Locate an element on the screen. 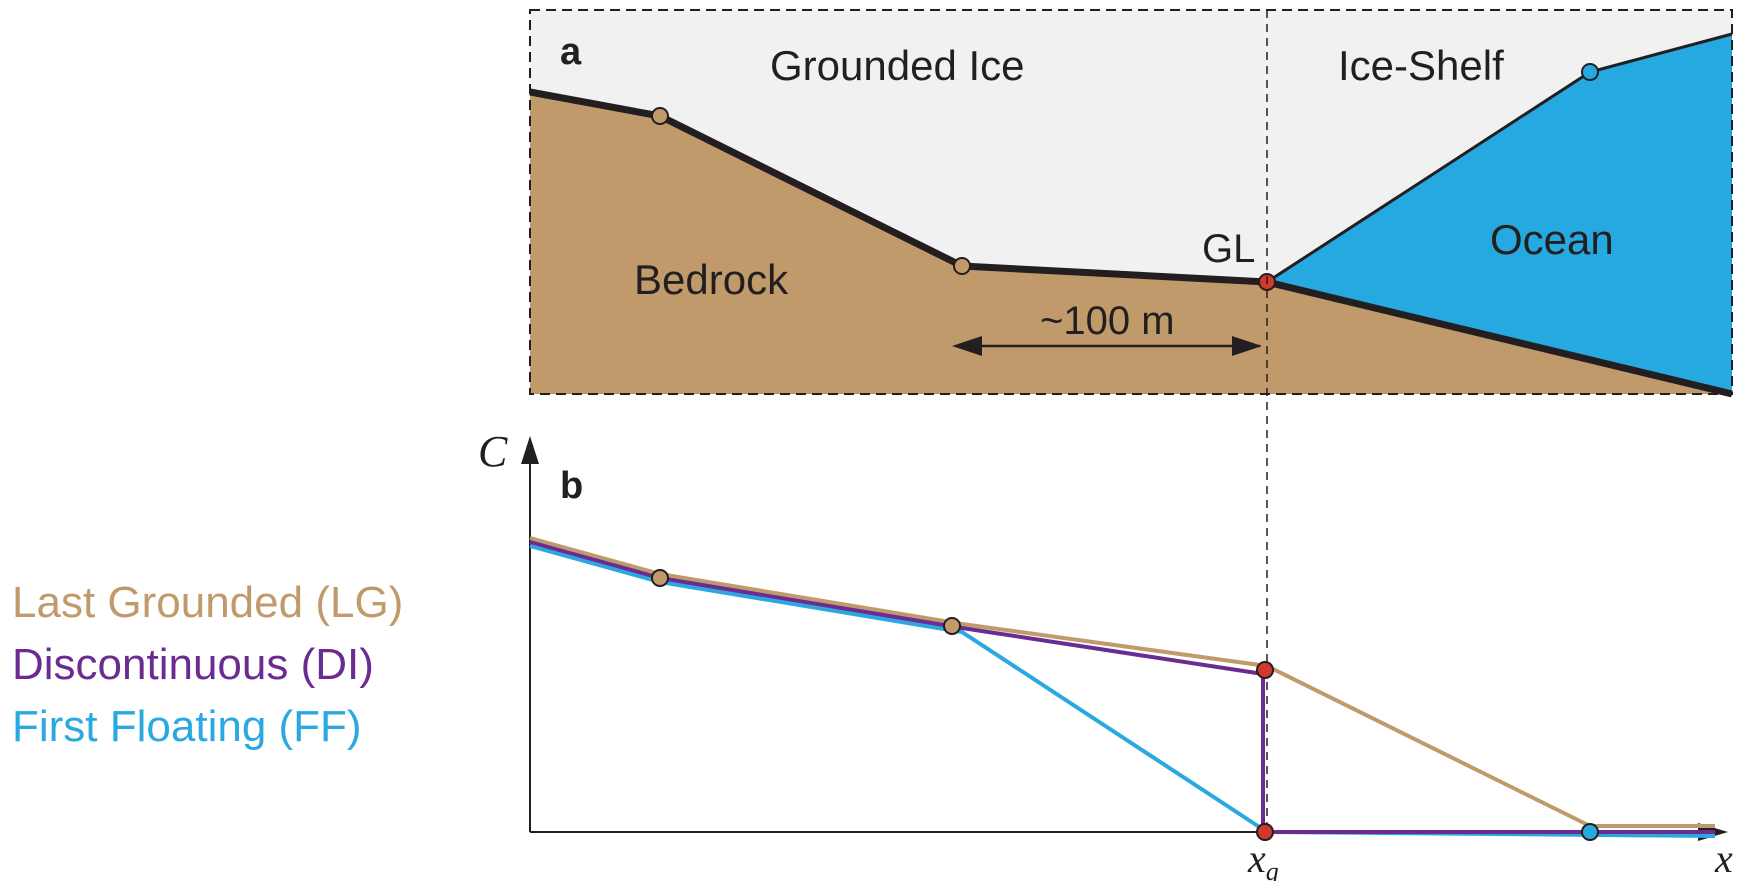 The height and width of the screenshot is (881, 1749). y-axis-arrowhead is located at coordinates (530, 450).